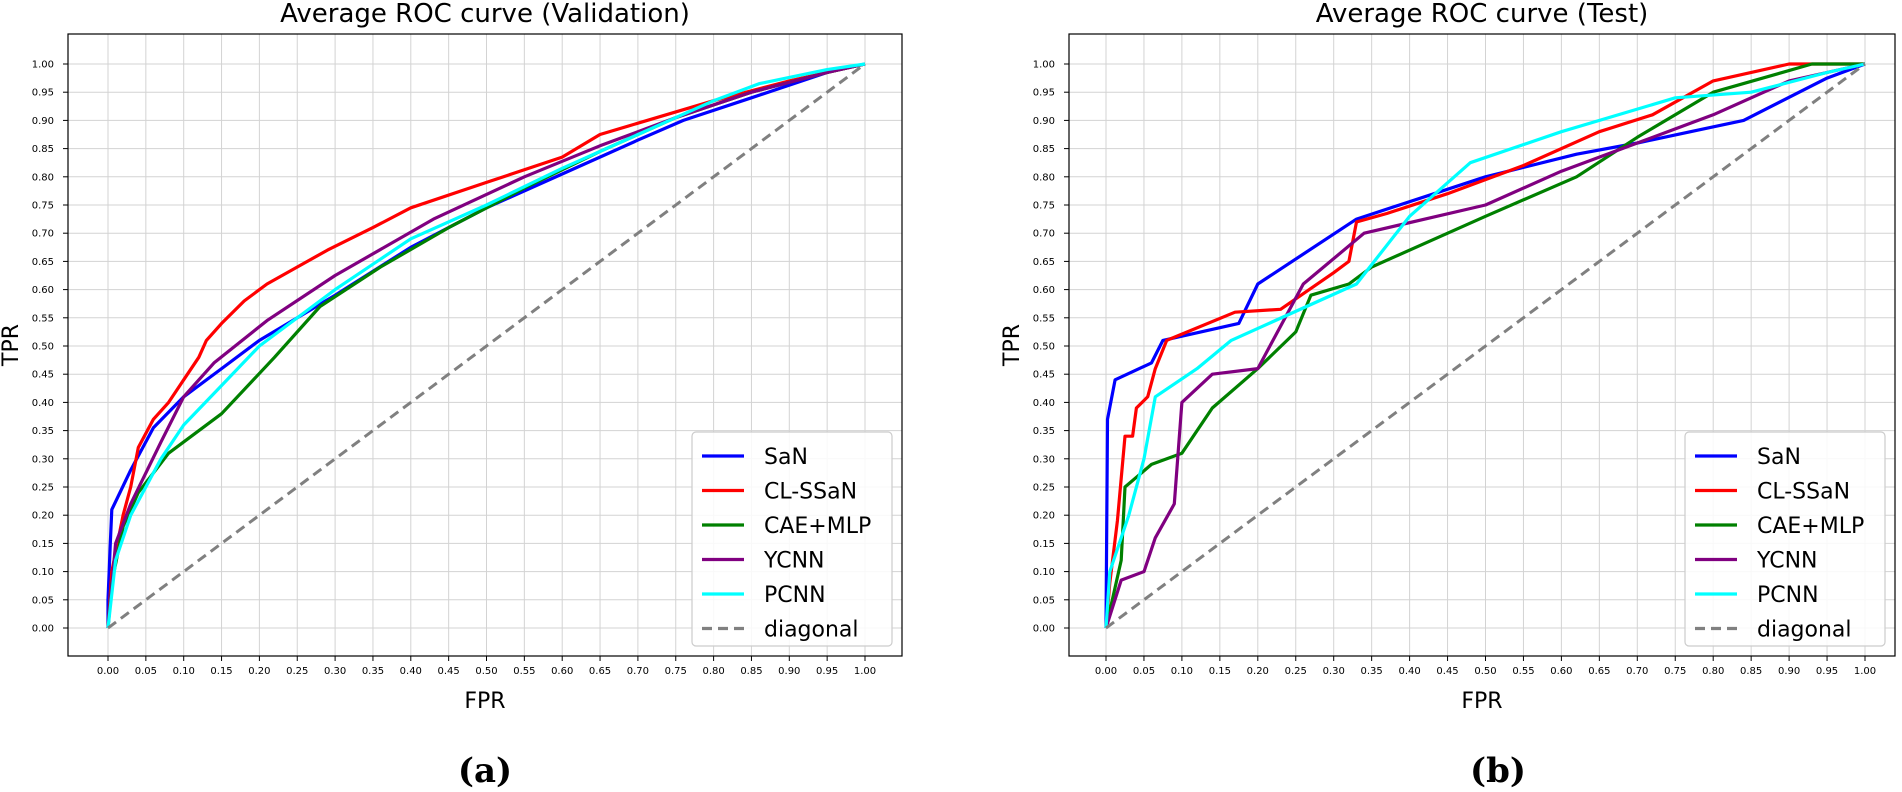 The height and width of the screenshot is (792, 1902). What do you see at coordinates (1044, 206) in the screenshot?
I see `y-tick-label: 0.75` at bounding box center [1044, 206].